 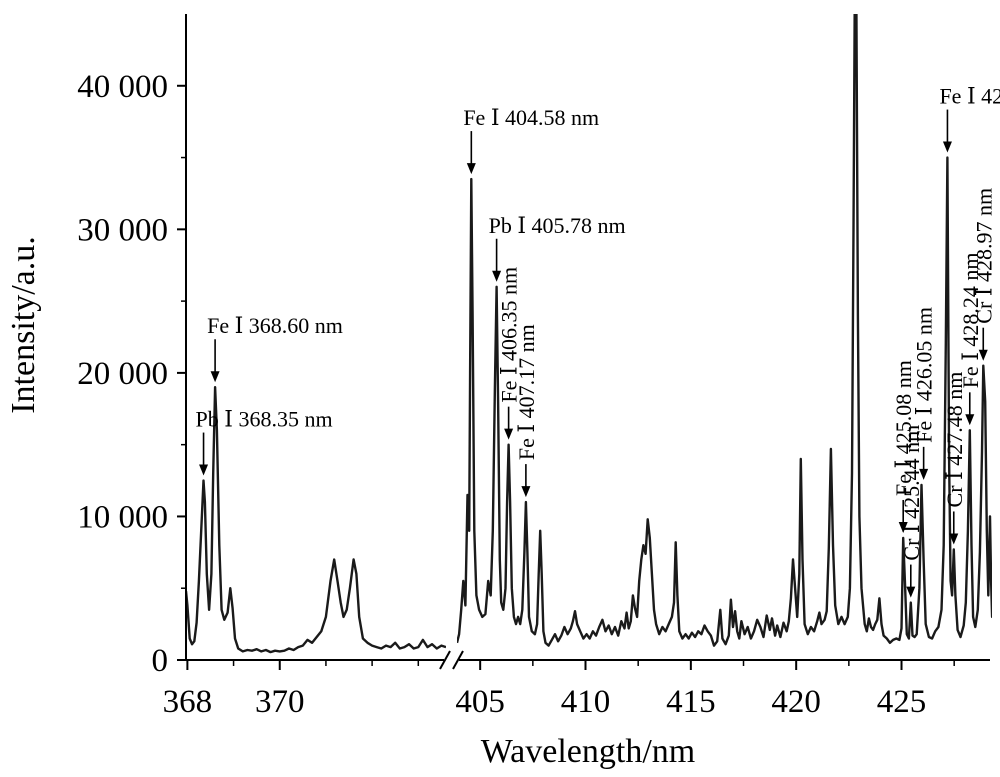 What do you see at coordinates (122, 230) in the screenshot?
I see `y-tick-label: 30 000` at bounding box center [122, 230].